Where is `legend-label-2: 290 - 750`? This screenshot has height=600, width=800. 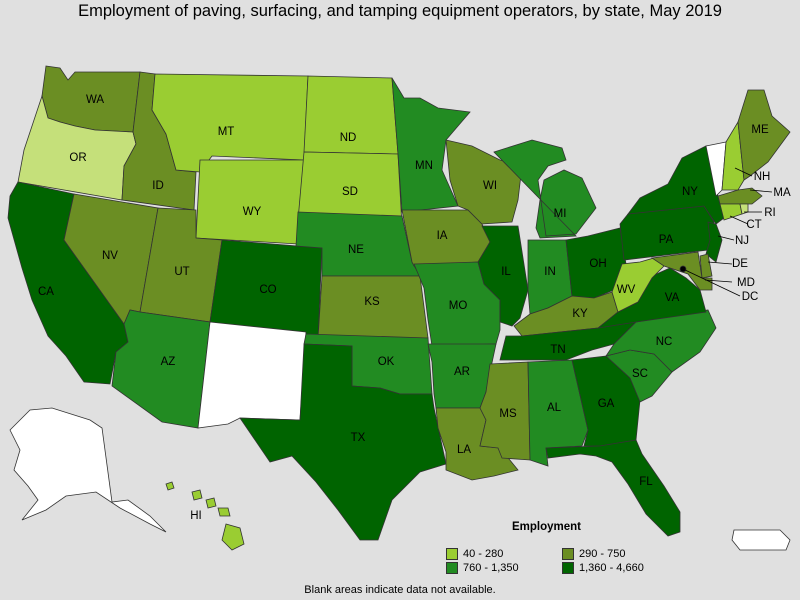 legend-label-2: 290 - 750 is located at coordinates (602, 554).